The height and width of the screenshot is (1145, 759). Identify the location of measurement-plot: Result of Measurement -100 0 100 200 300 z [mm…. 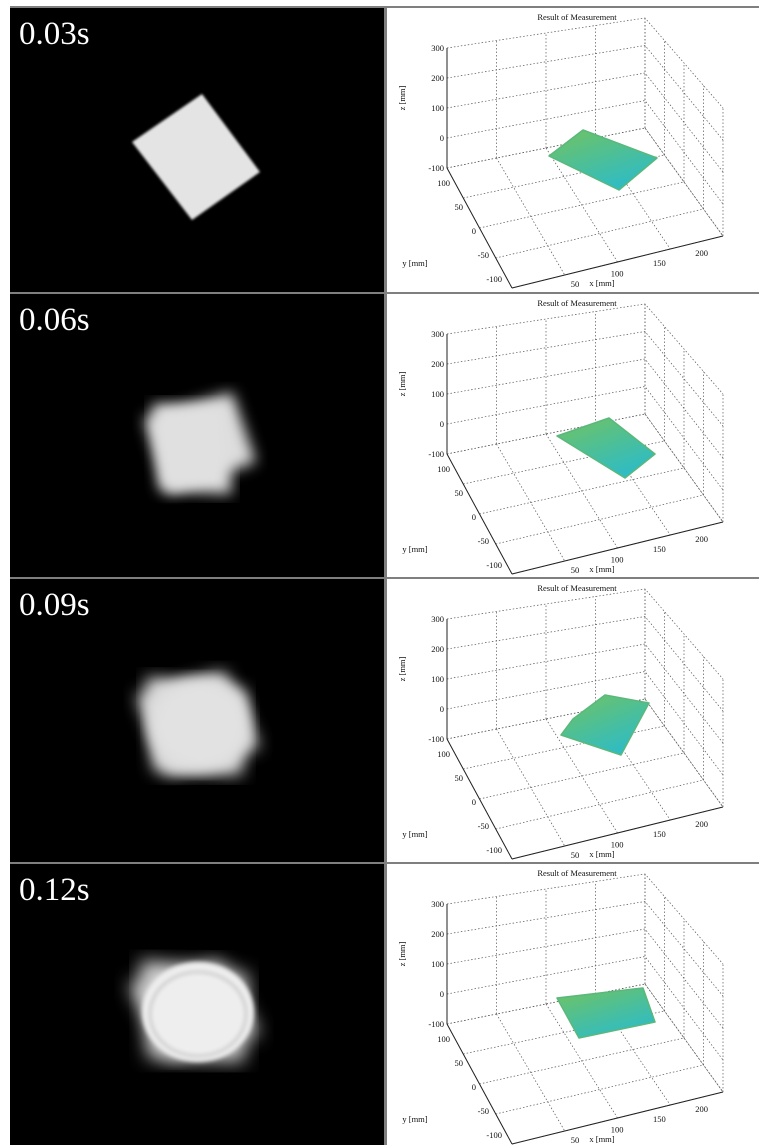
(560, 437).